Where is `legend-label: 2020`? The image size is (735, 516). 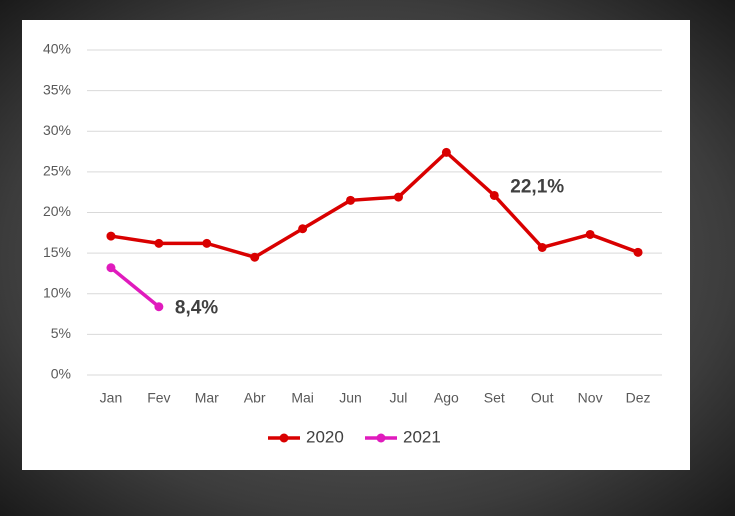
legend-label: 2020 is located at coordinates (325, 436).